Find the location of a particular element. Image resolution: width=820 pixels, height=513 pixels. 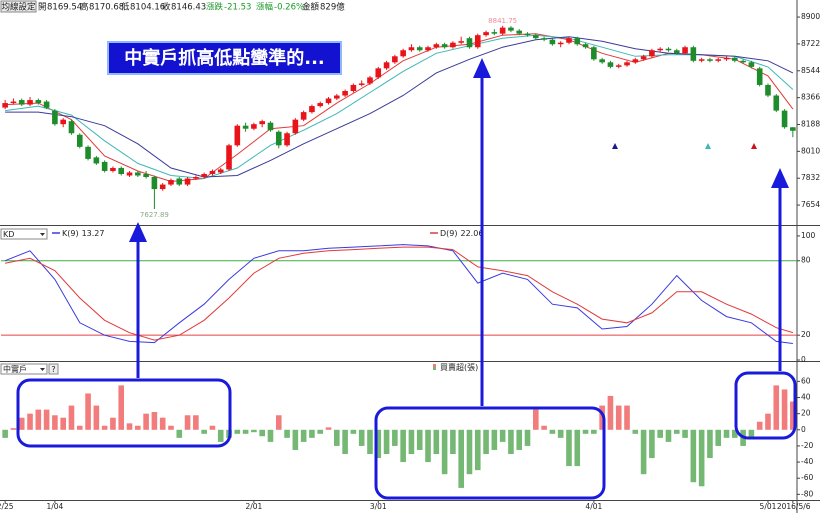

help-button is located at coordinates (53, 369).